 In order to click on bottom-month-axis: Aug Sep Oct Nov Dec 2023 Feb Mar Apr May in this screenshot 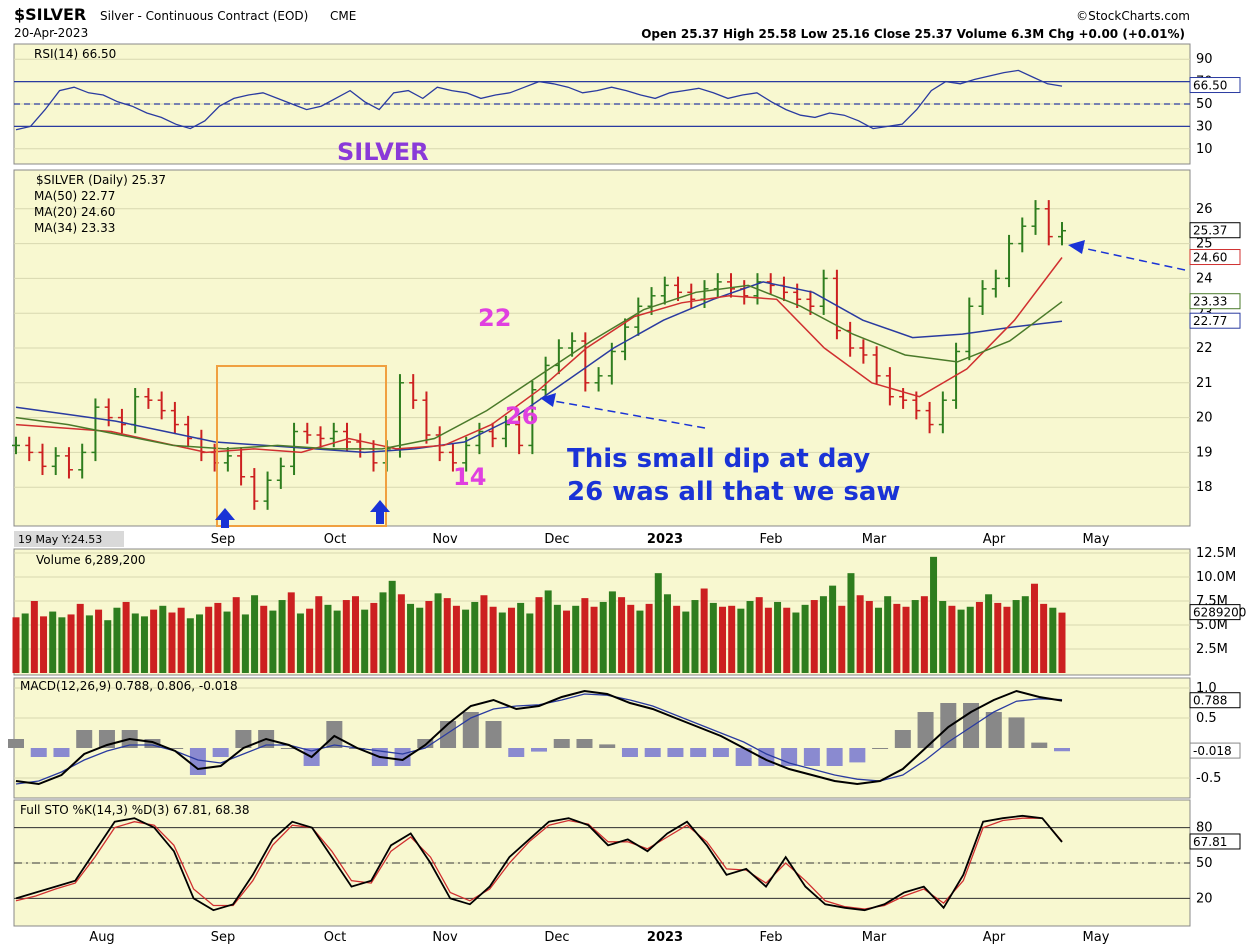, I will do `click(599, 937)`.